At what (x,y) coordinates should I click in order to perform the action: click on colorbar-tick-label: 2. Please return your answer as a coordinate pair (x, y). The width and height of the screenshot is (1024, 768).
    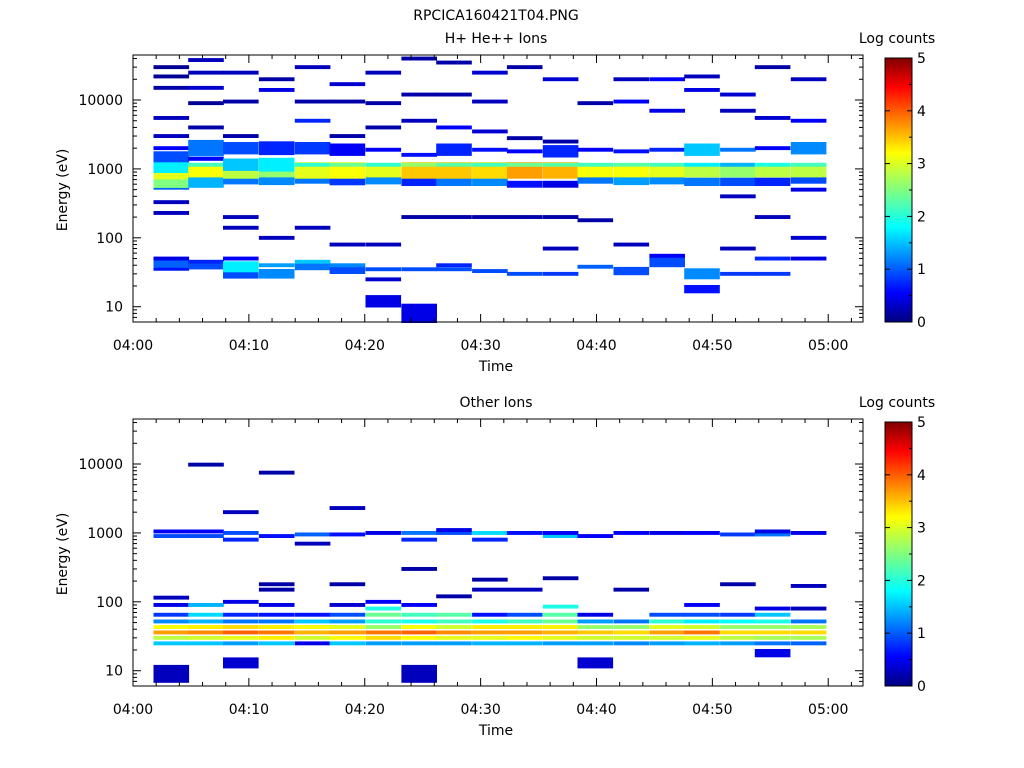
    Looking at the image, I should click on (921, 581).